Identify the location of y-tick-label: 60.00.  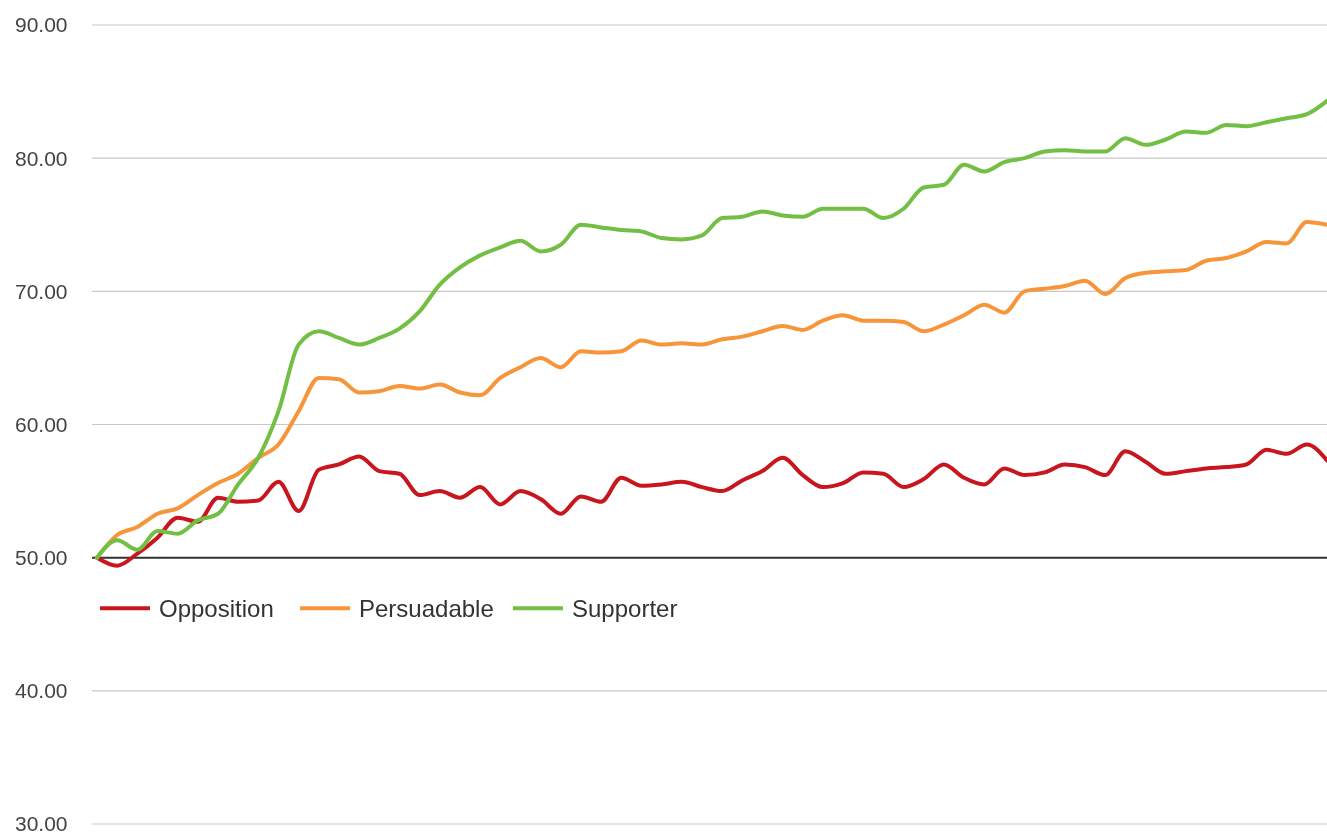
(41, 424).